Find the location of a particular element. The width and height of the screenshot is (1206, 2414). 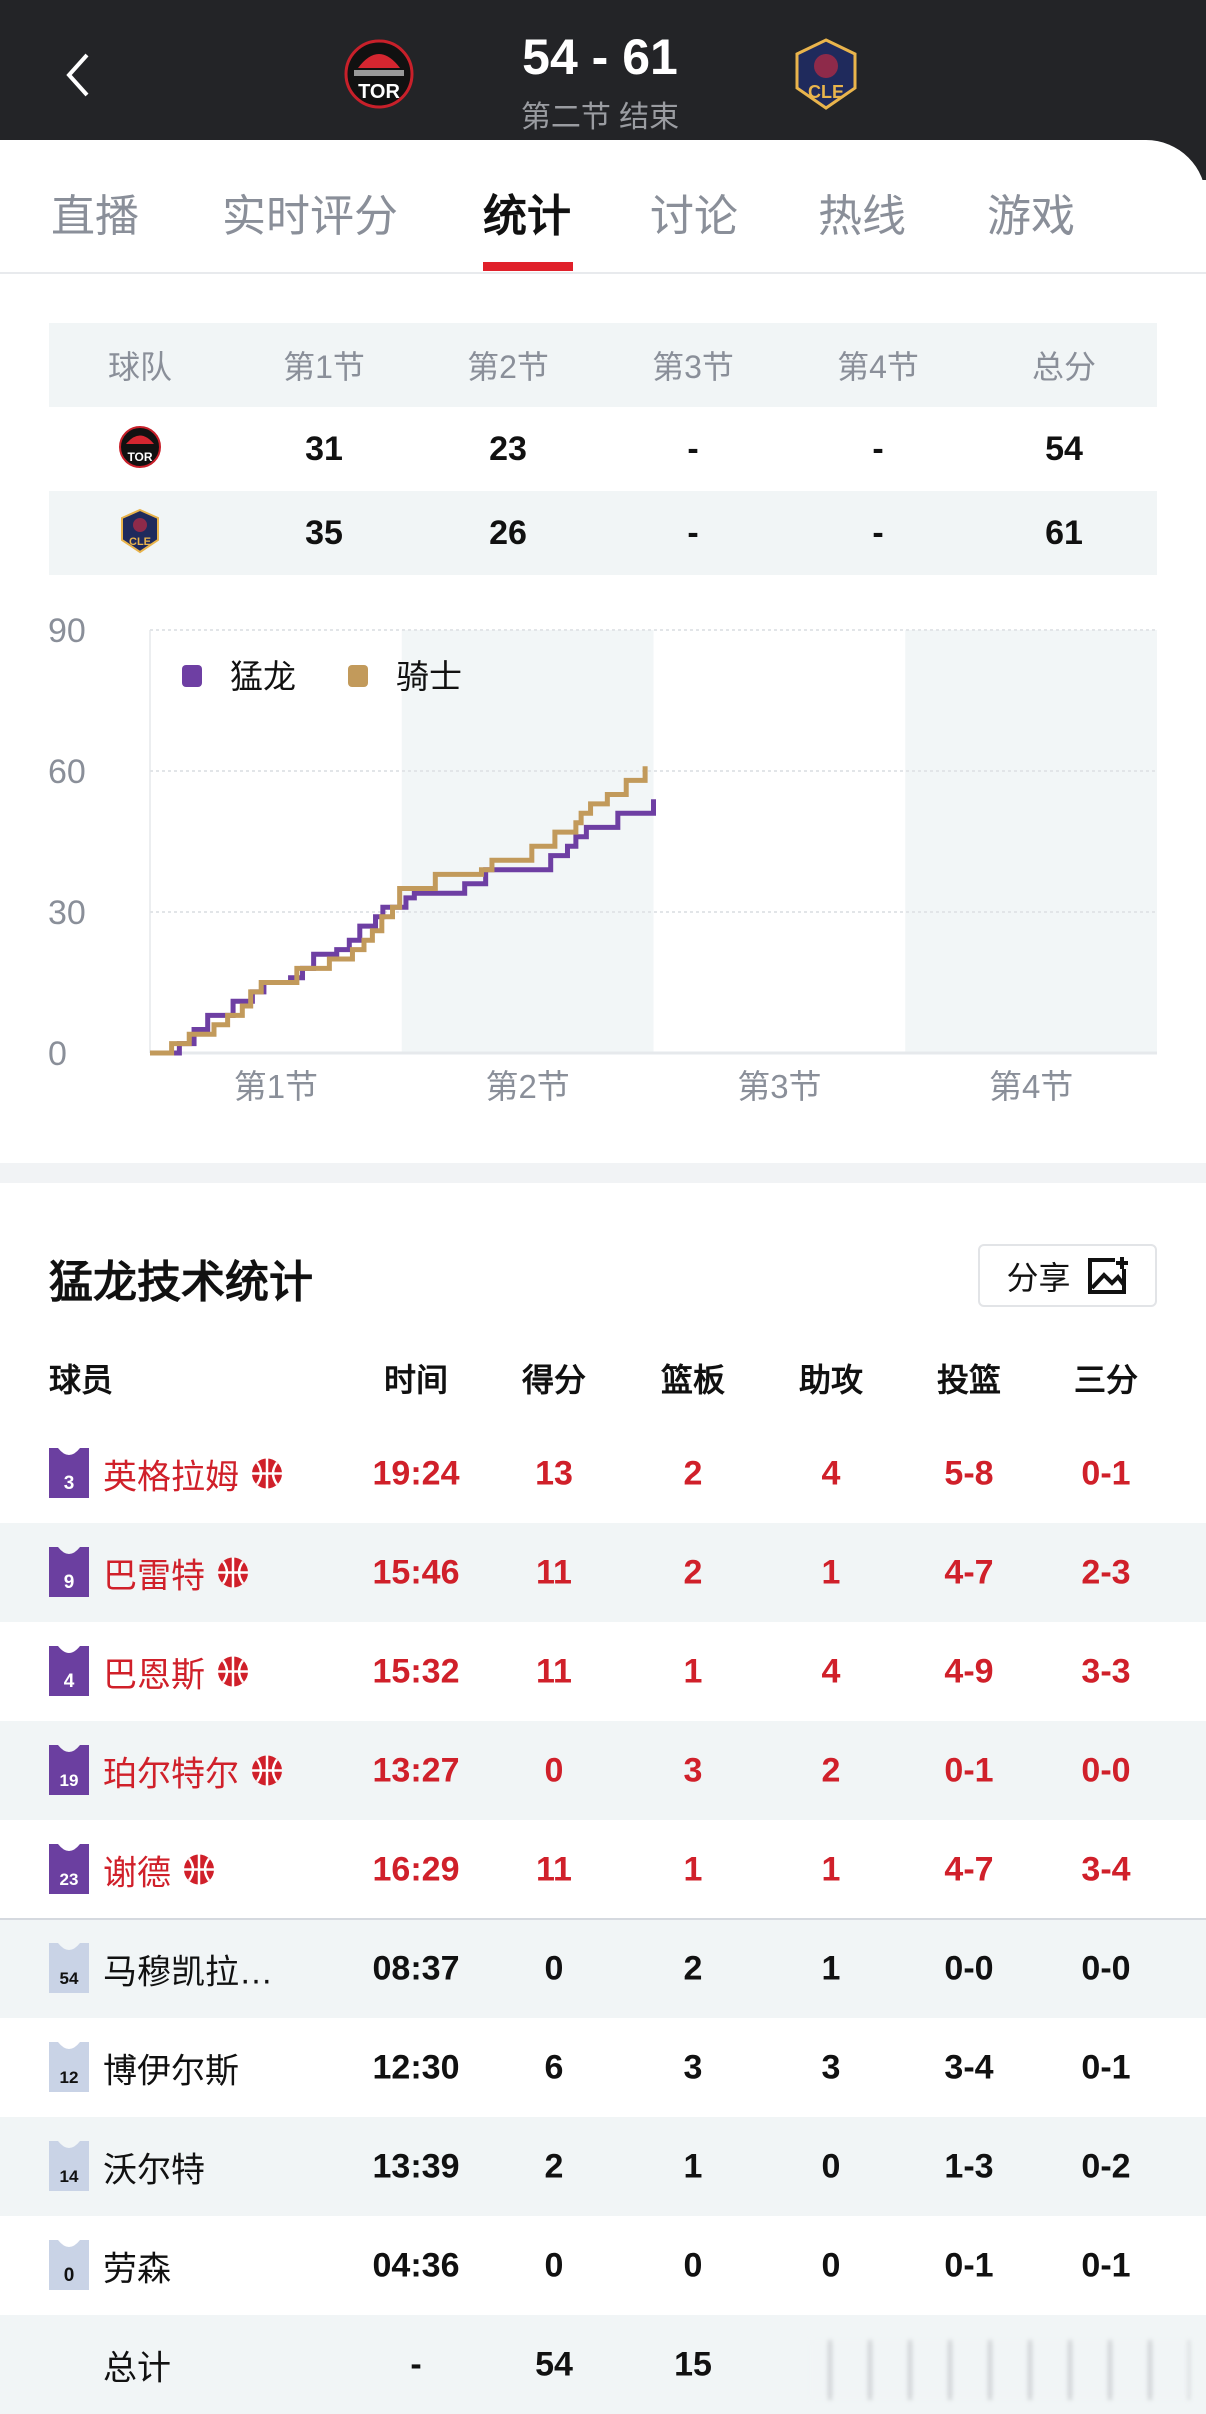

active-tab-indicator is located at coordinates (528, 266).